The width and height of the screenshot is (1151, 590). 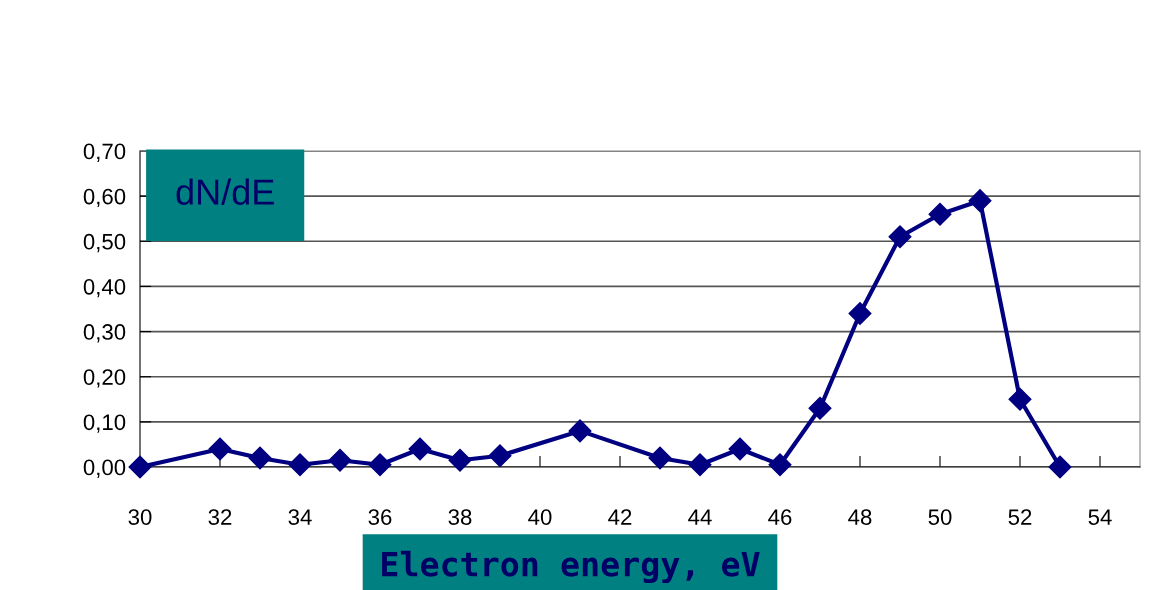 I want to click on x-tick-label: 32, so click(x=220, y=517).